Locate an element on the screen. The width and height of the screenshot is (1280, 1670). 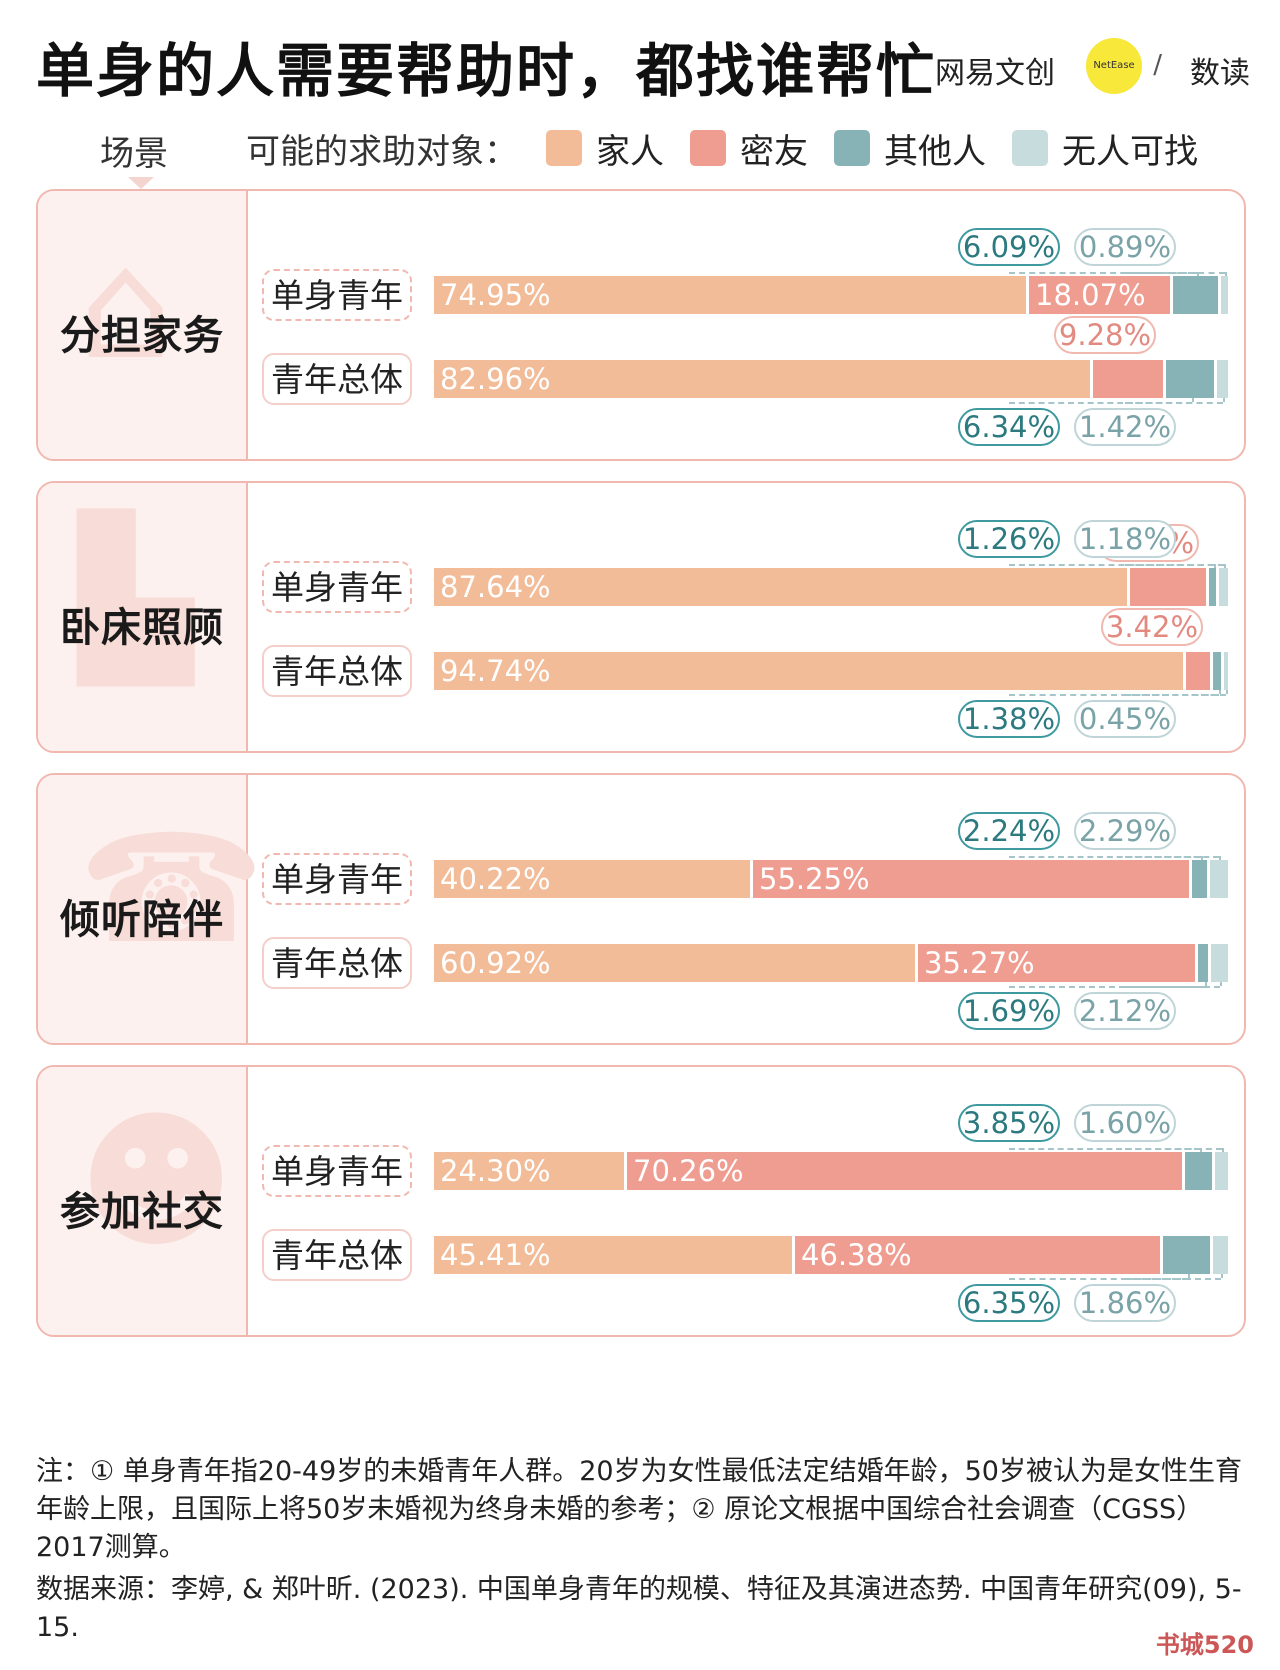
bed-icon: ▙ is located at coordinates (136, 598).